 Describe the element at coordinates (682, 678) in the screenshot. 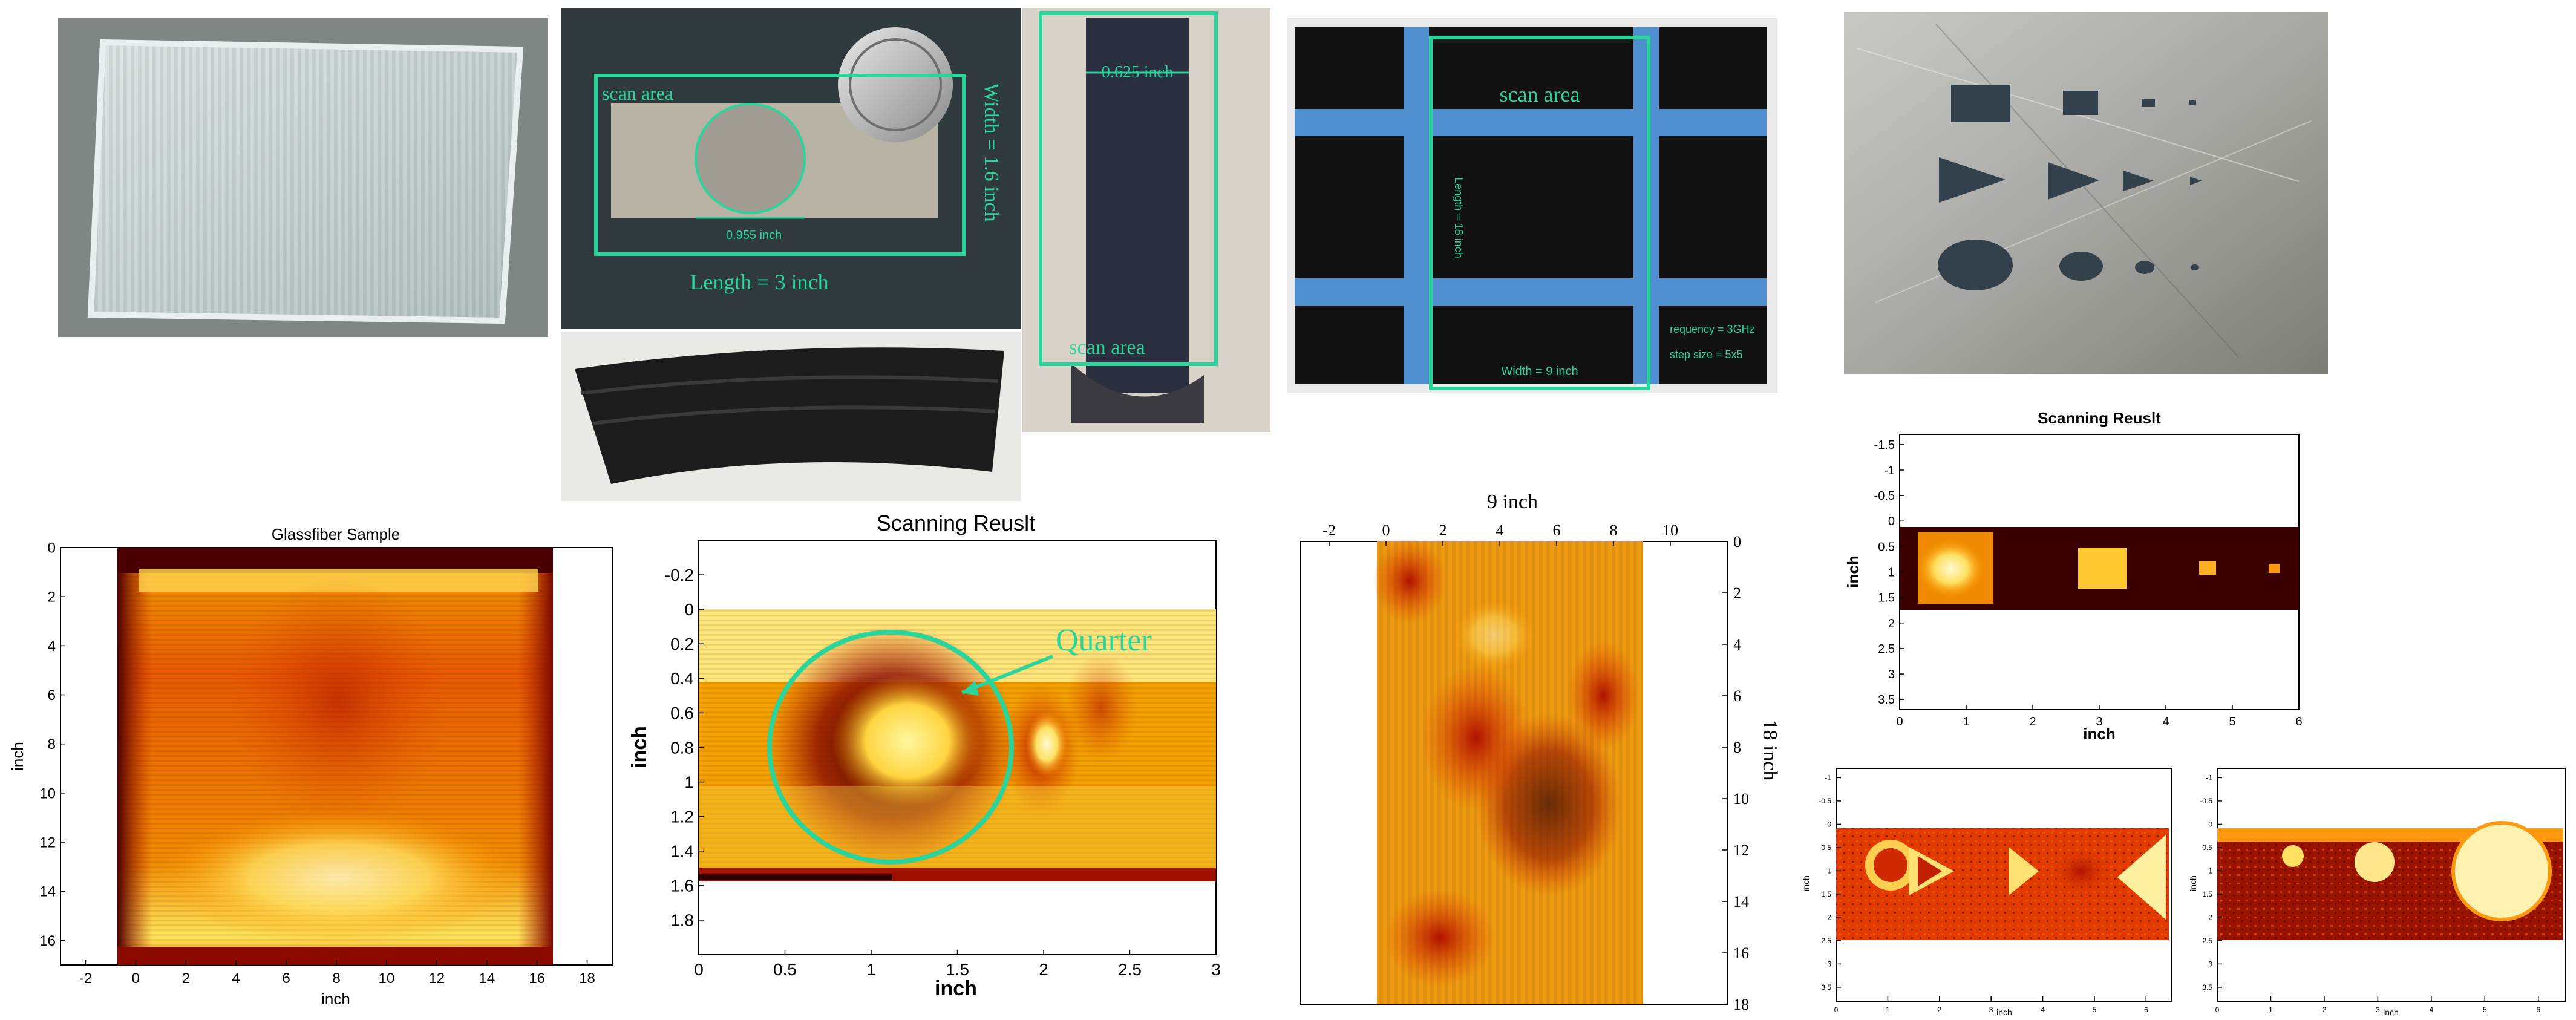

I see `y-tick-label: 0.4` at that location.